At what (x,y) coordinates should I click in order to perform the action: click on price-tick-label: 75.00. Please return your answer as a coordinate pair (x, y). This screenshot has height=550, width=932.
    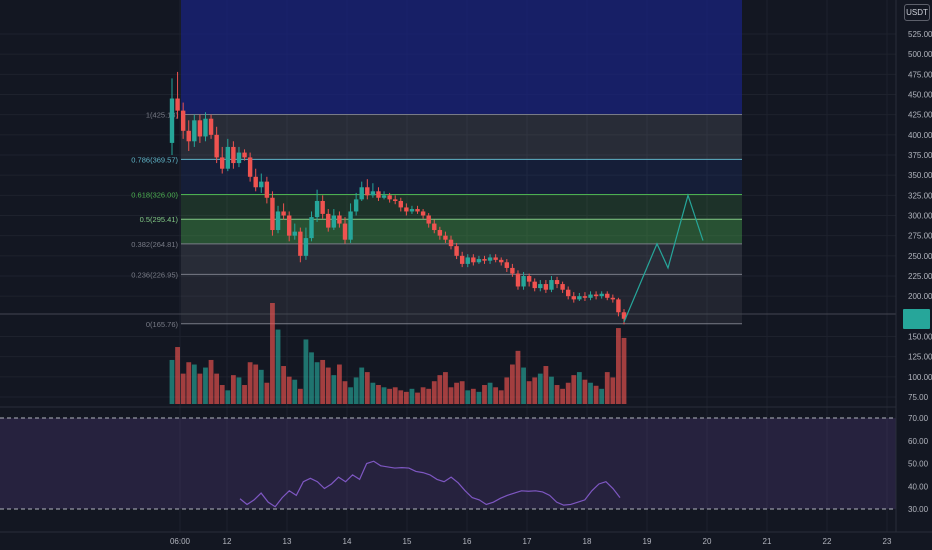
    Looking at the image, I should click on (918, 397).